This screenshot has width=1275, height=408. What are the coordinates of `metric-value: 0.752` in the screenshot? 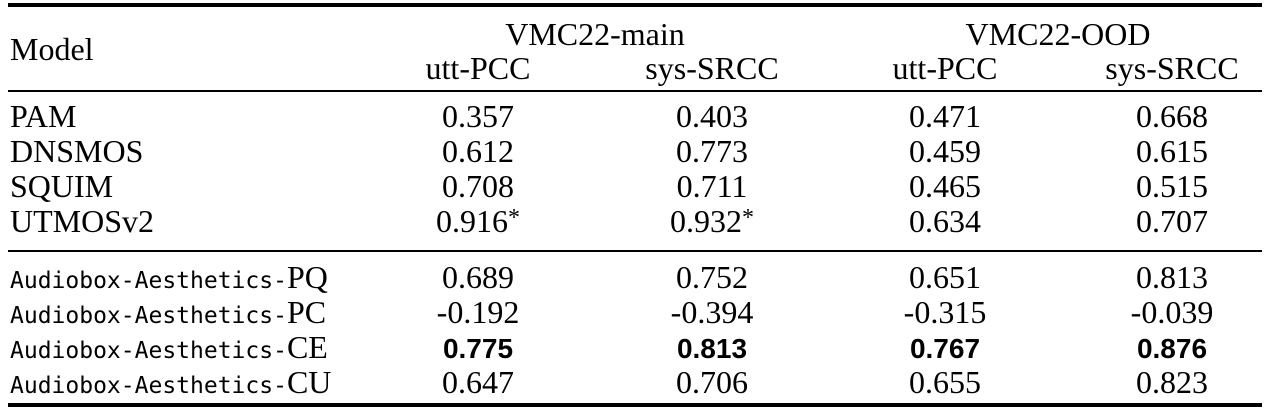 It's located at (712, 277).